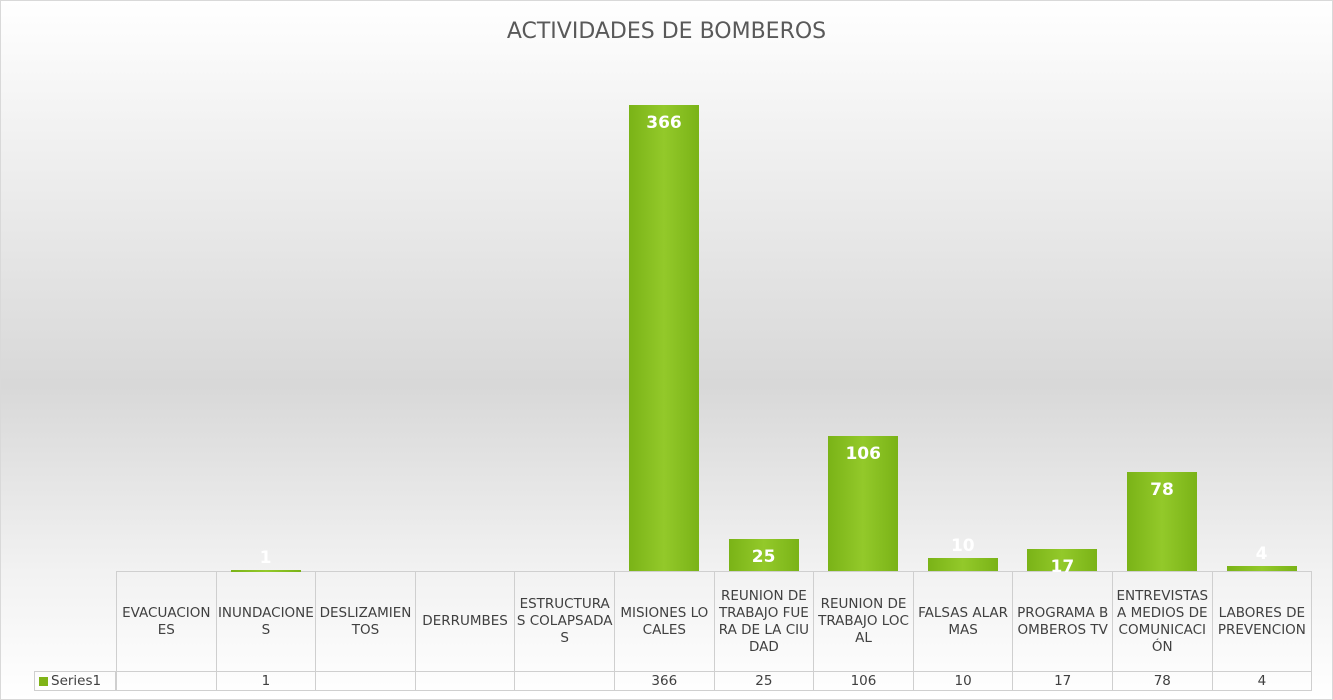 The width and height of the screenshot is (1333, 700). What do you see at coordinates (266, 681) in the screenshot?
I see `table-value: 1` at bounding box center [266, 681].